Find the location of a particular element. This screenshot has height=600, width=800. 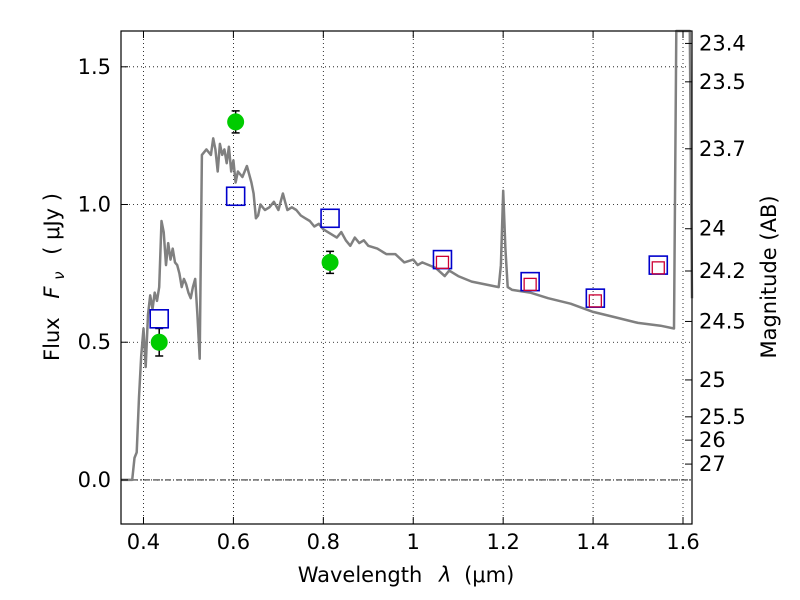

y-axis-label-unit: ( μJy ) is located at coordinates (52, 224).